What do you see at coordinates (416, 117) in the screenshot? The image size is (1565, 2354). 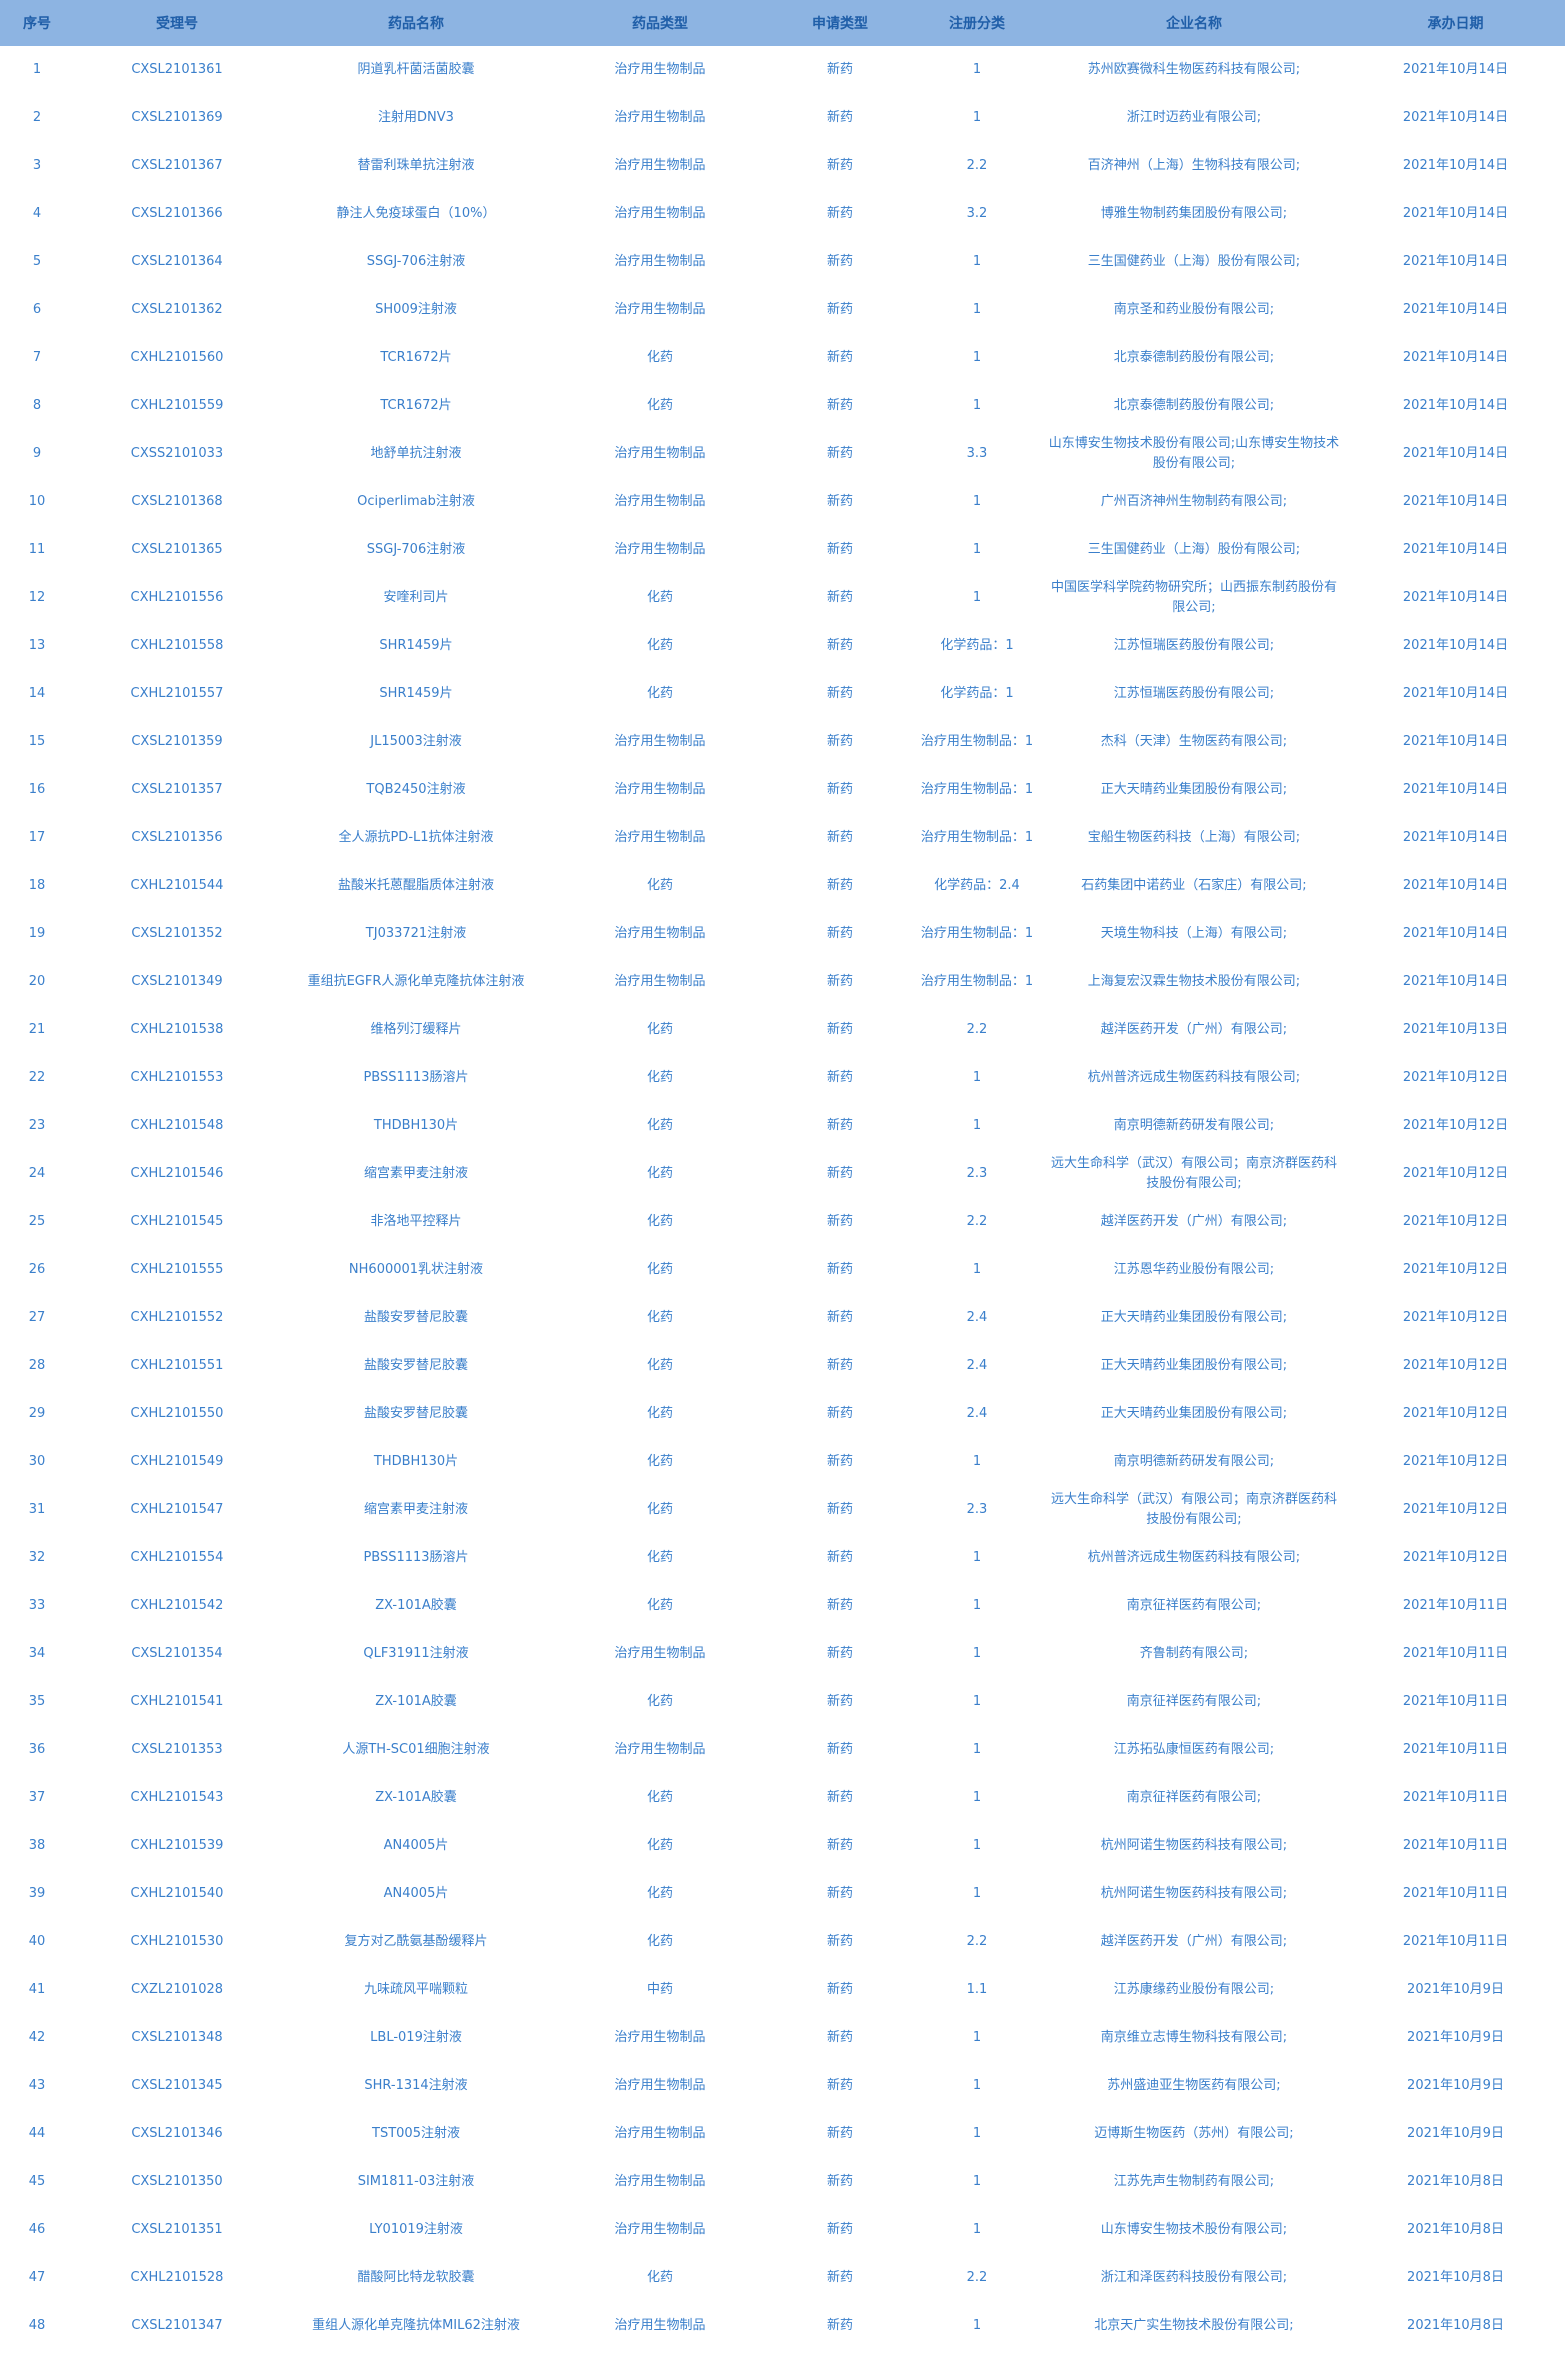 I see `cell-drug-name: 注射用DNV3` at bounding box center [416, 117].